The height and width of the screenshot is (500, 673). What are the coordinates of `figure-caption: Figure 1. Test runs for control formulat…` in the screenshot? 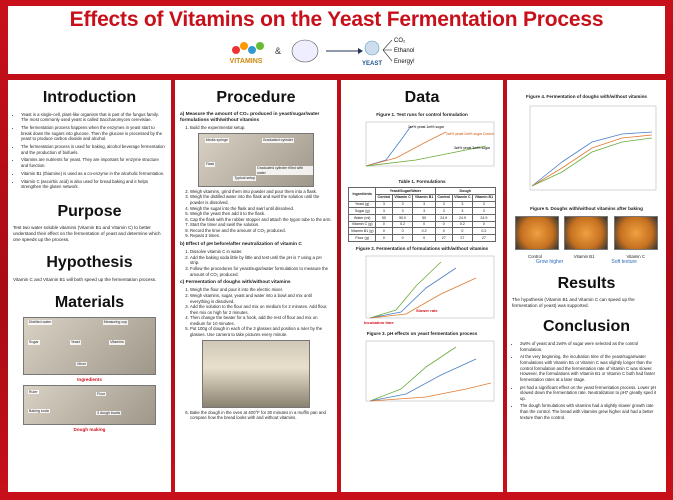 It's located at (422, 114).